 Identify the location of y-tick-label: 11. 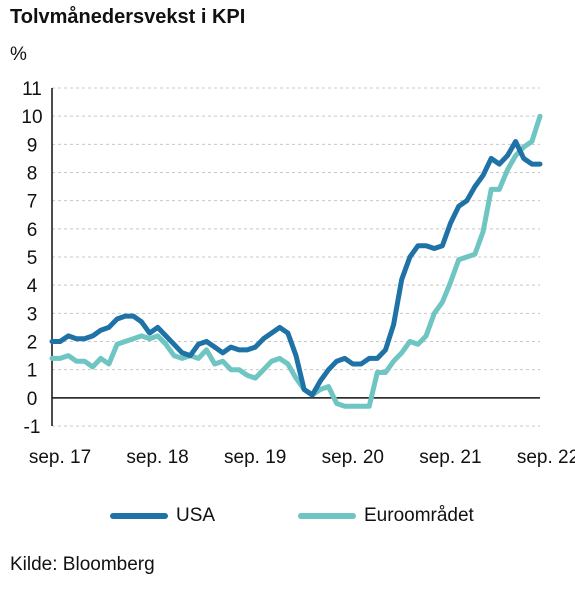
(32, 89).